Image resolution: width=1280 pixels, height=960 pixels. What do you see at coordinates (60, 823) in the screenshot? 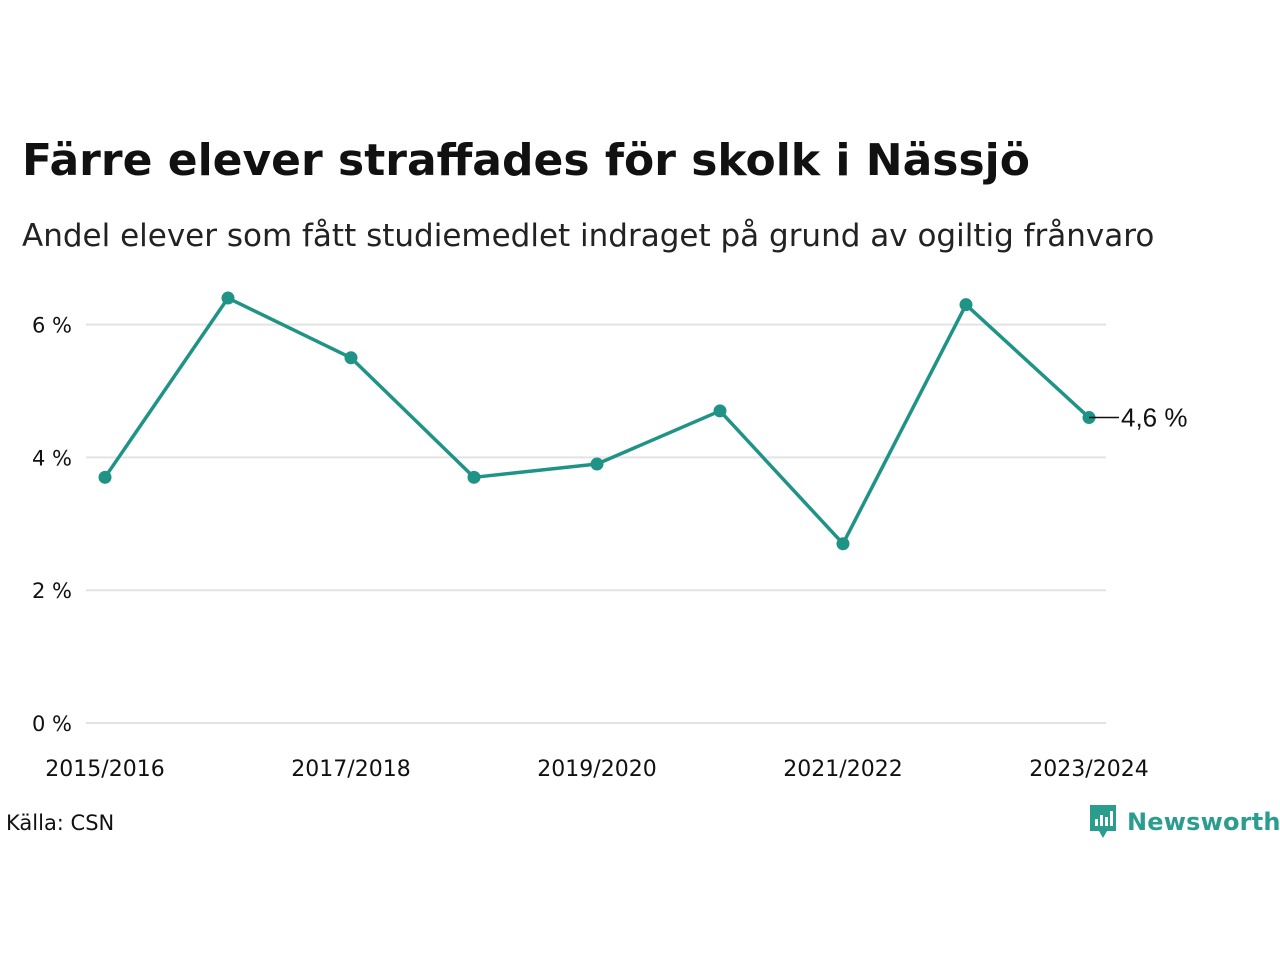
I see `source-note: Källa: CSN` at bounding box center [60, 823].